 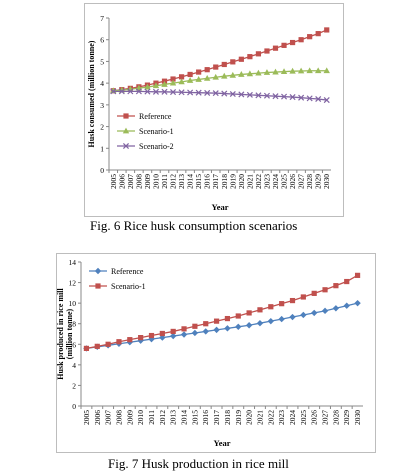 What do you see at coordinates (270, 417) in the screenshot?
I see `chart2-x-tick-label: 2022` at bounding box center [270, 417].